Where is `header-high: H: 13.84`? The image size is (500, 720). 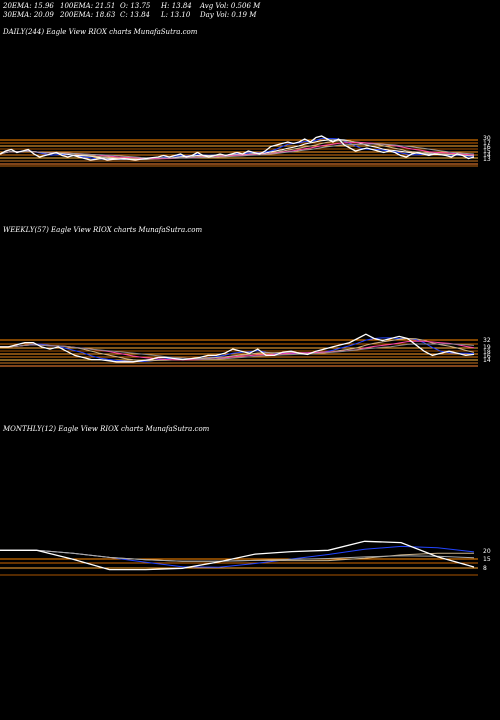 header-high: H: 13.84 is located at coordinates (176, 6).